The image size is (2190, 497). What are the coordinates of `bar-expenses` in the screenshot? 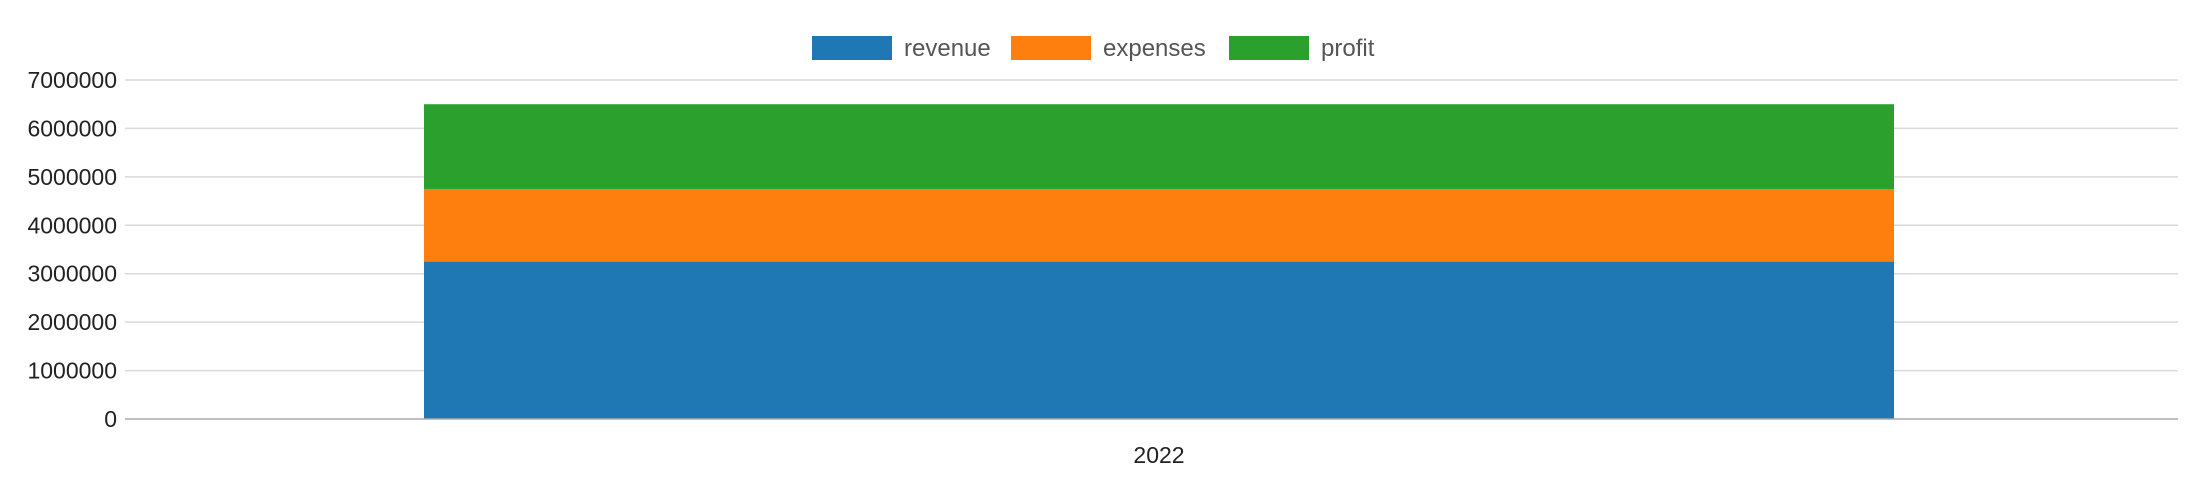 It's located at (1159, 225).